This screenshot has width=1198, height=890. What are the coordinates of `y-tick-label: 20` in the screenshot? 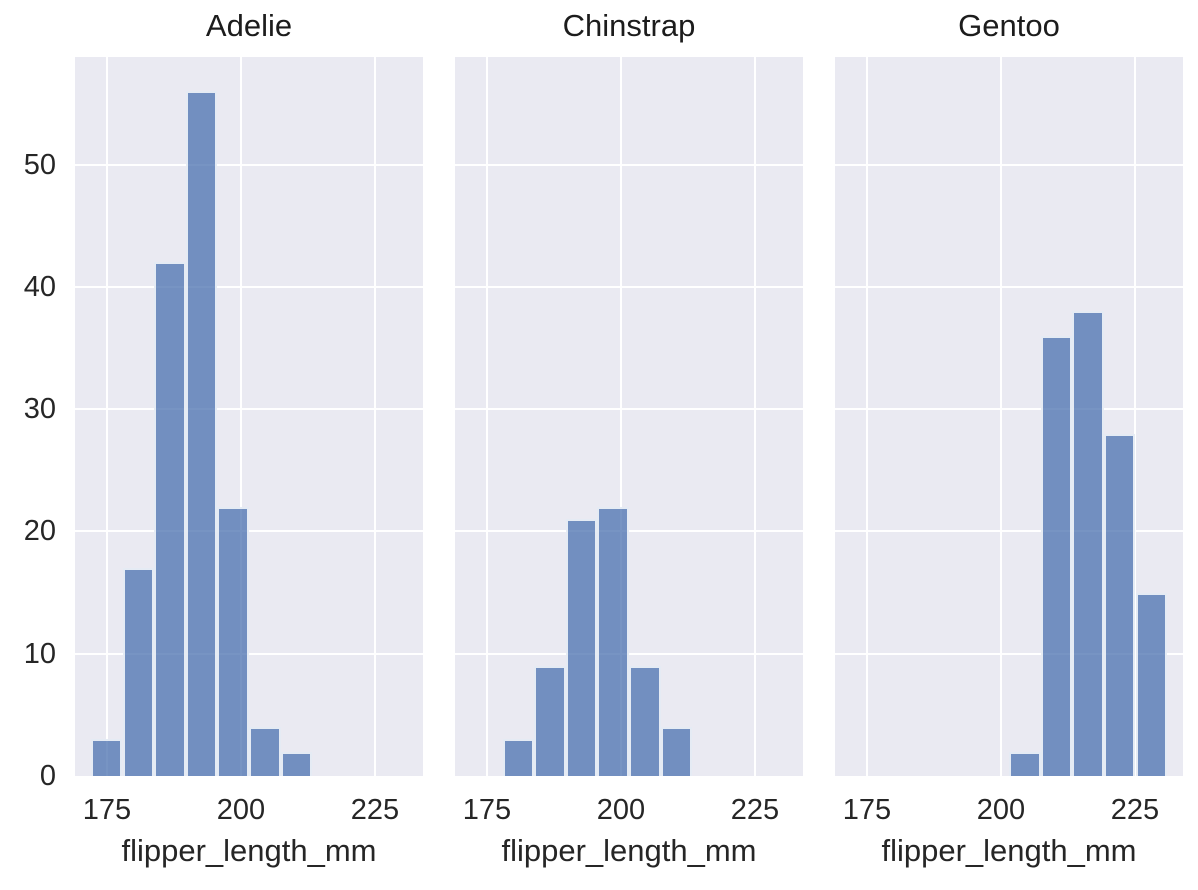 It's located at (39, 531).